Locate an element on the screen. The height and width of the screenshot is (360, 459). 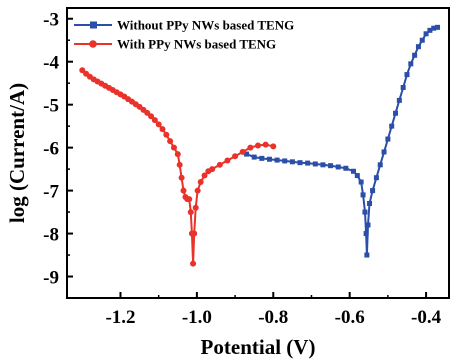
x-tick-label: -0.8 is located at coordinates (273, 317).